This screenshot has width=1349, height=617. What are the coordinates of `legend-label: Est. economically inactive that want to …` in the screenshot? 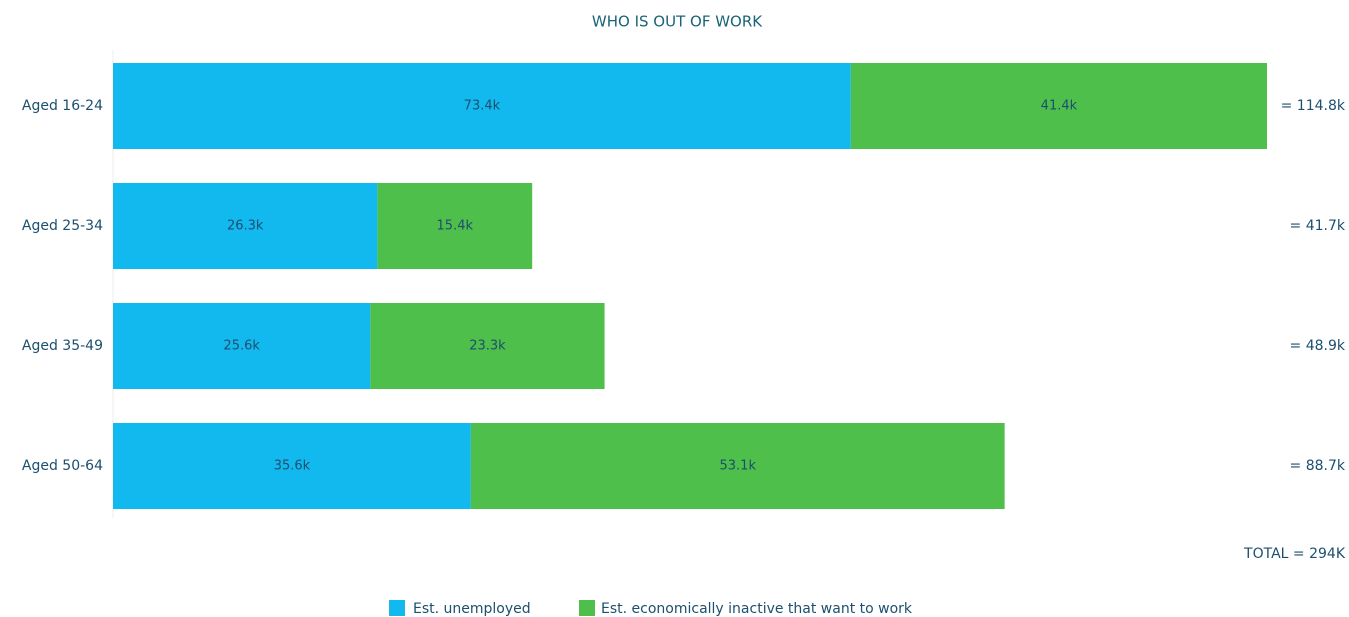 It's located at (757, 609).